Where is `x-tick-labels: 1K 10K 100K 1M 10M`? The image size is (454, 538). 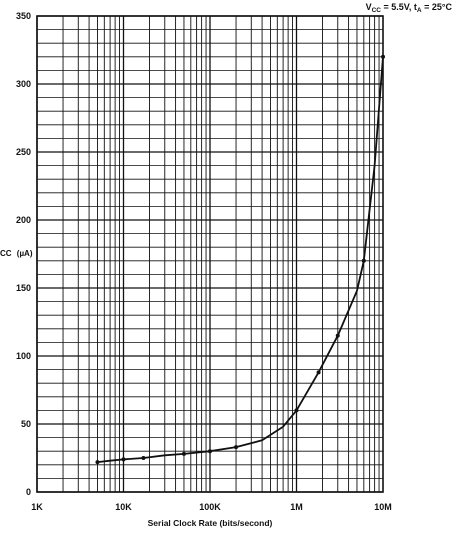 x-tick-labels: 1K 10K 100K 1M 10M is located at coordinates (211, 507).